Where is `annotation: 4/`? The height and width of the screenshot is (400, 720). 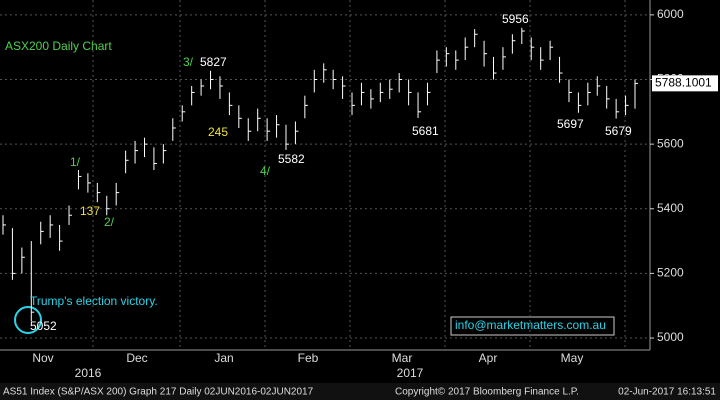
annotation: 4/ is located at coordinates (265, 171).